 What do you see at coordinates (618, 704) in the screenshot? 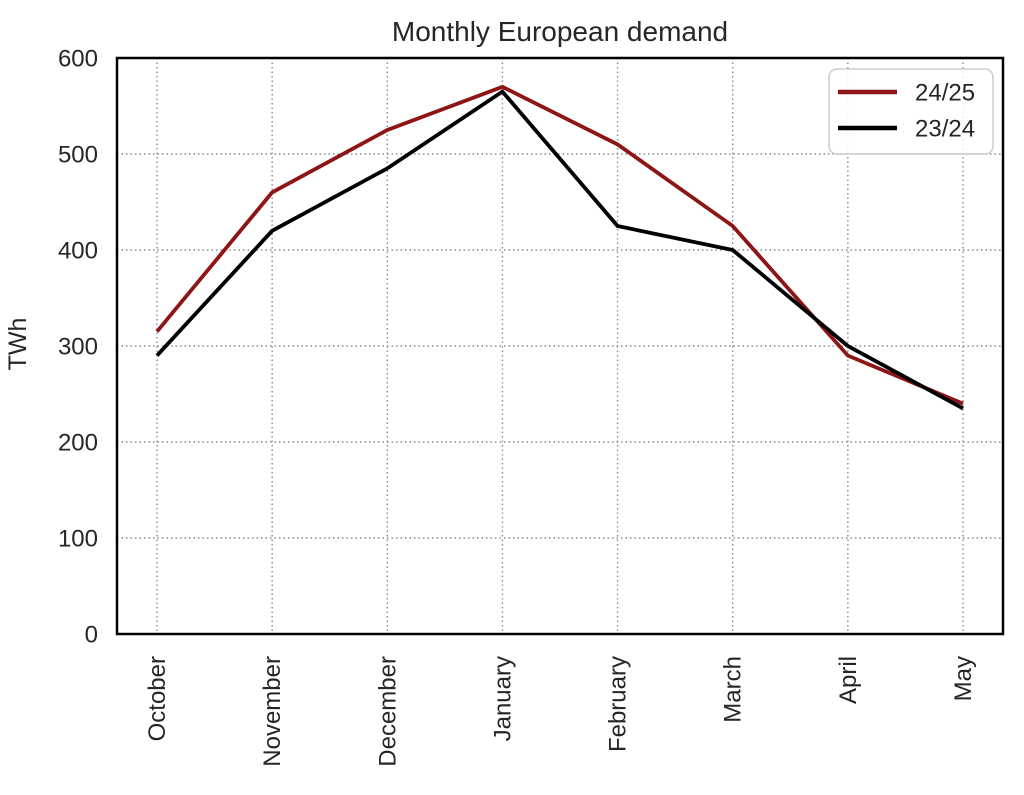
I see `x-tick-label-february: February` at bounding box center [618, 704].